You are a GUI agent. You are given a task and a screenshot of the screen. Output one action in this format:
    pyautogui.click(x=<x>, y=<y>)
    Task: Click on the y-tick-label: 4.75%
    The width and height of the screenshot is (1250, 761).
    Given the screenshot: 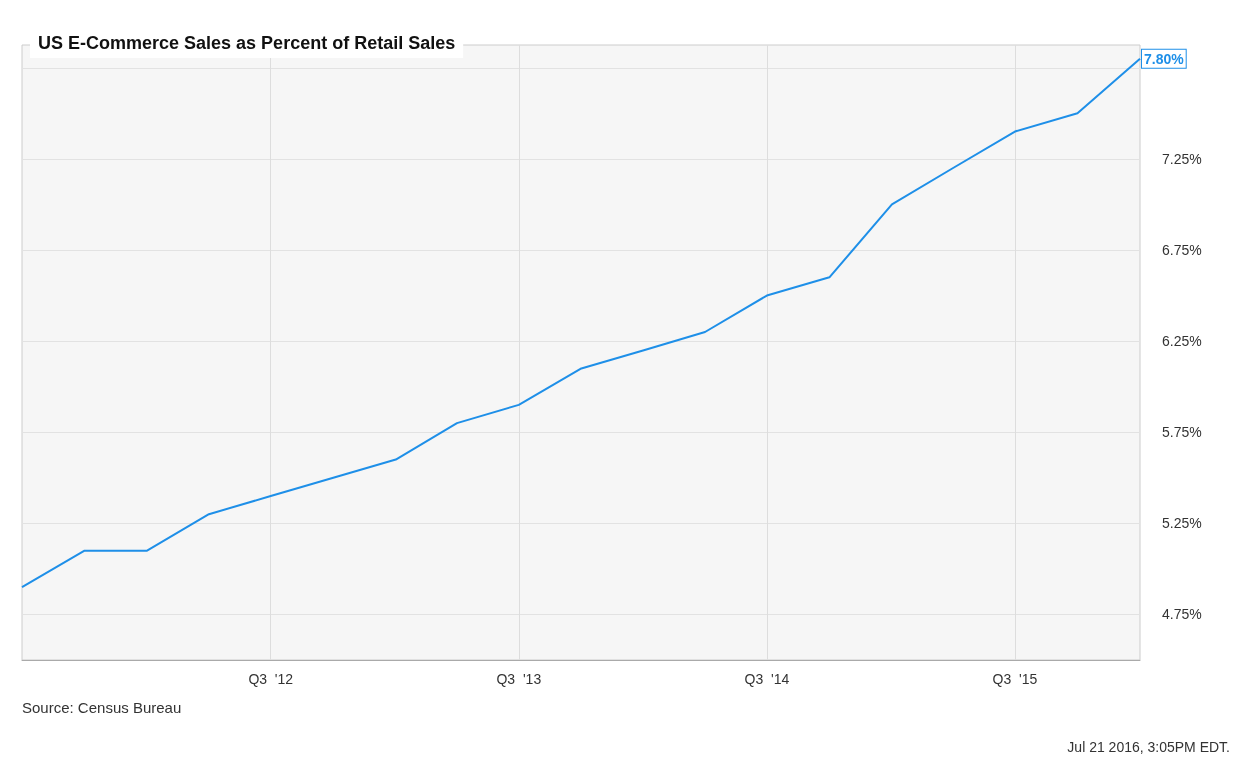 What is the action you would take?
    pyautogui.click(x=1182, y=614)
    